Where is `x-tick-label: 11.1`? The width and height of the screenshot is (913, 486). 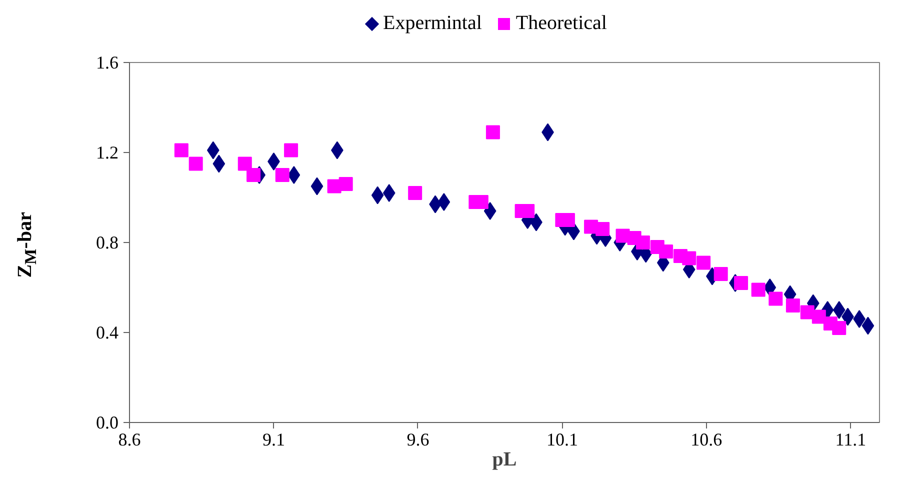 x-tick-label: 11.1 is located at coordinates (850, 440).